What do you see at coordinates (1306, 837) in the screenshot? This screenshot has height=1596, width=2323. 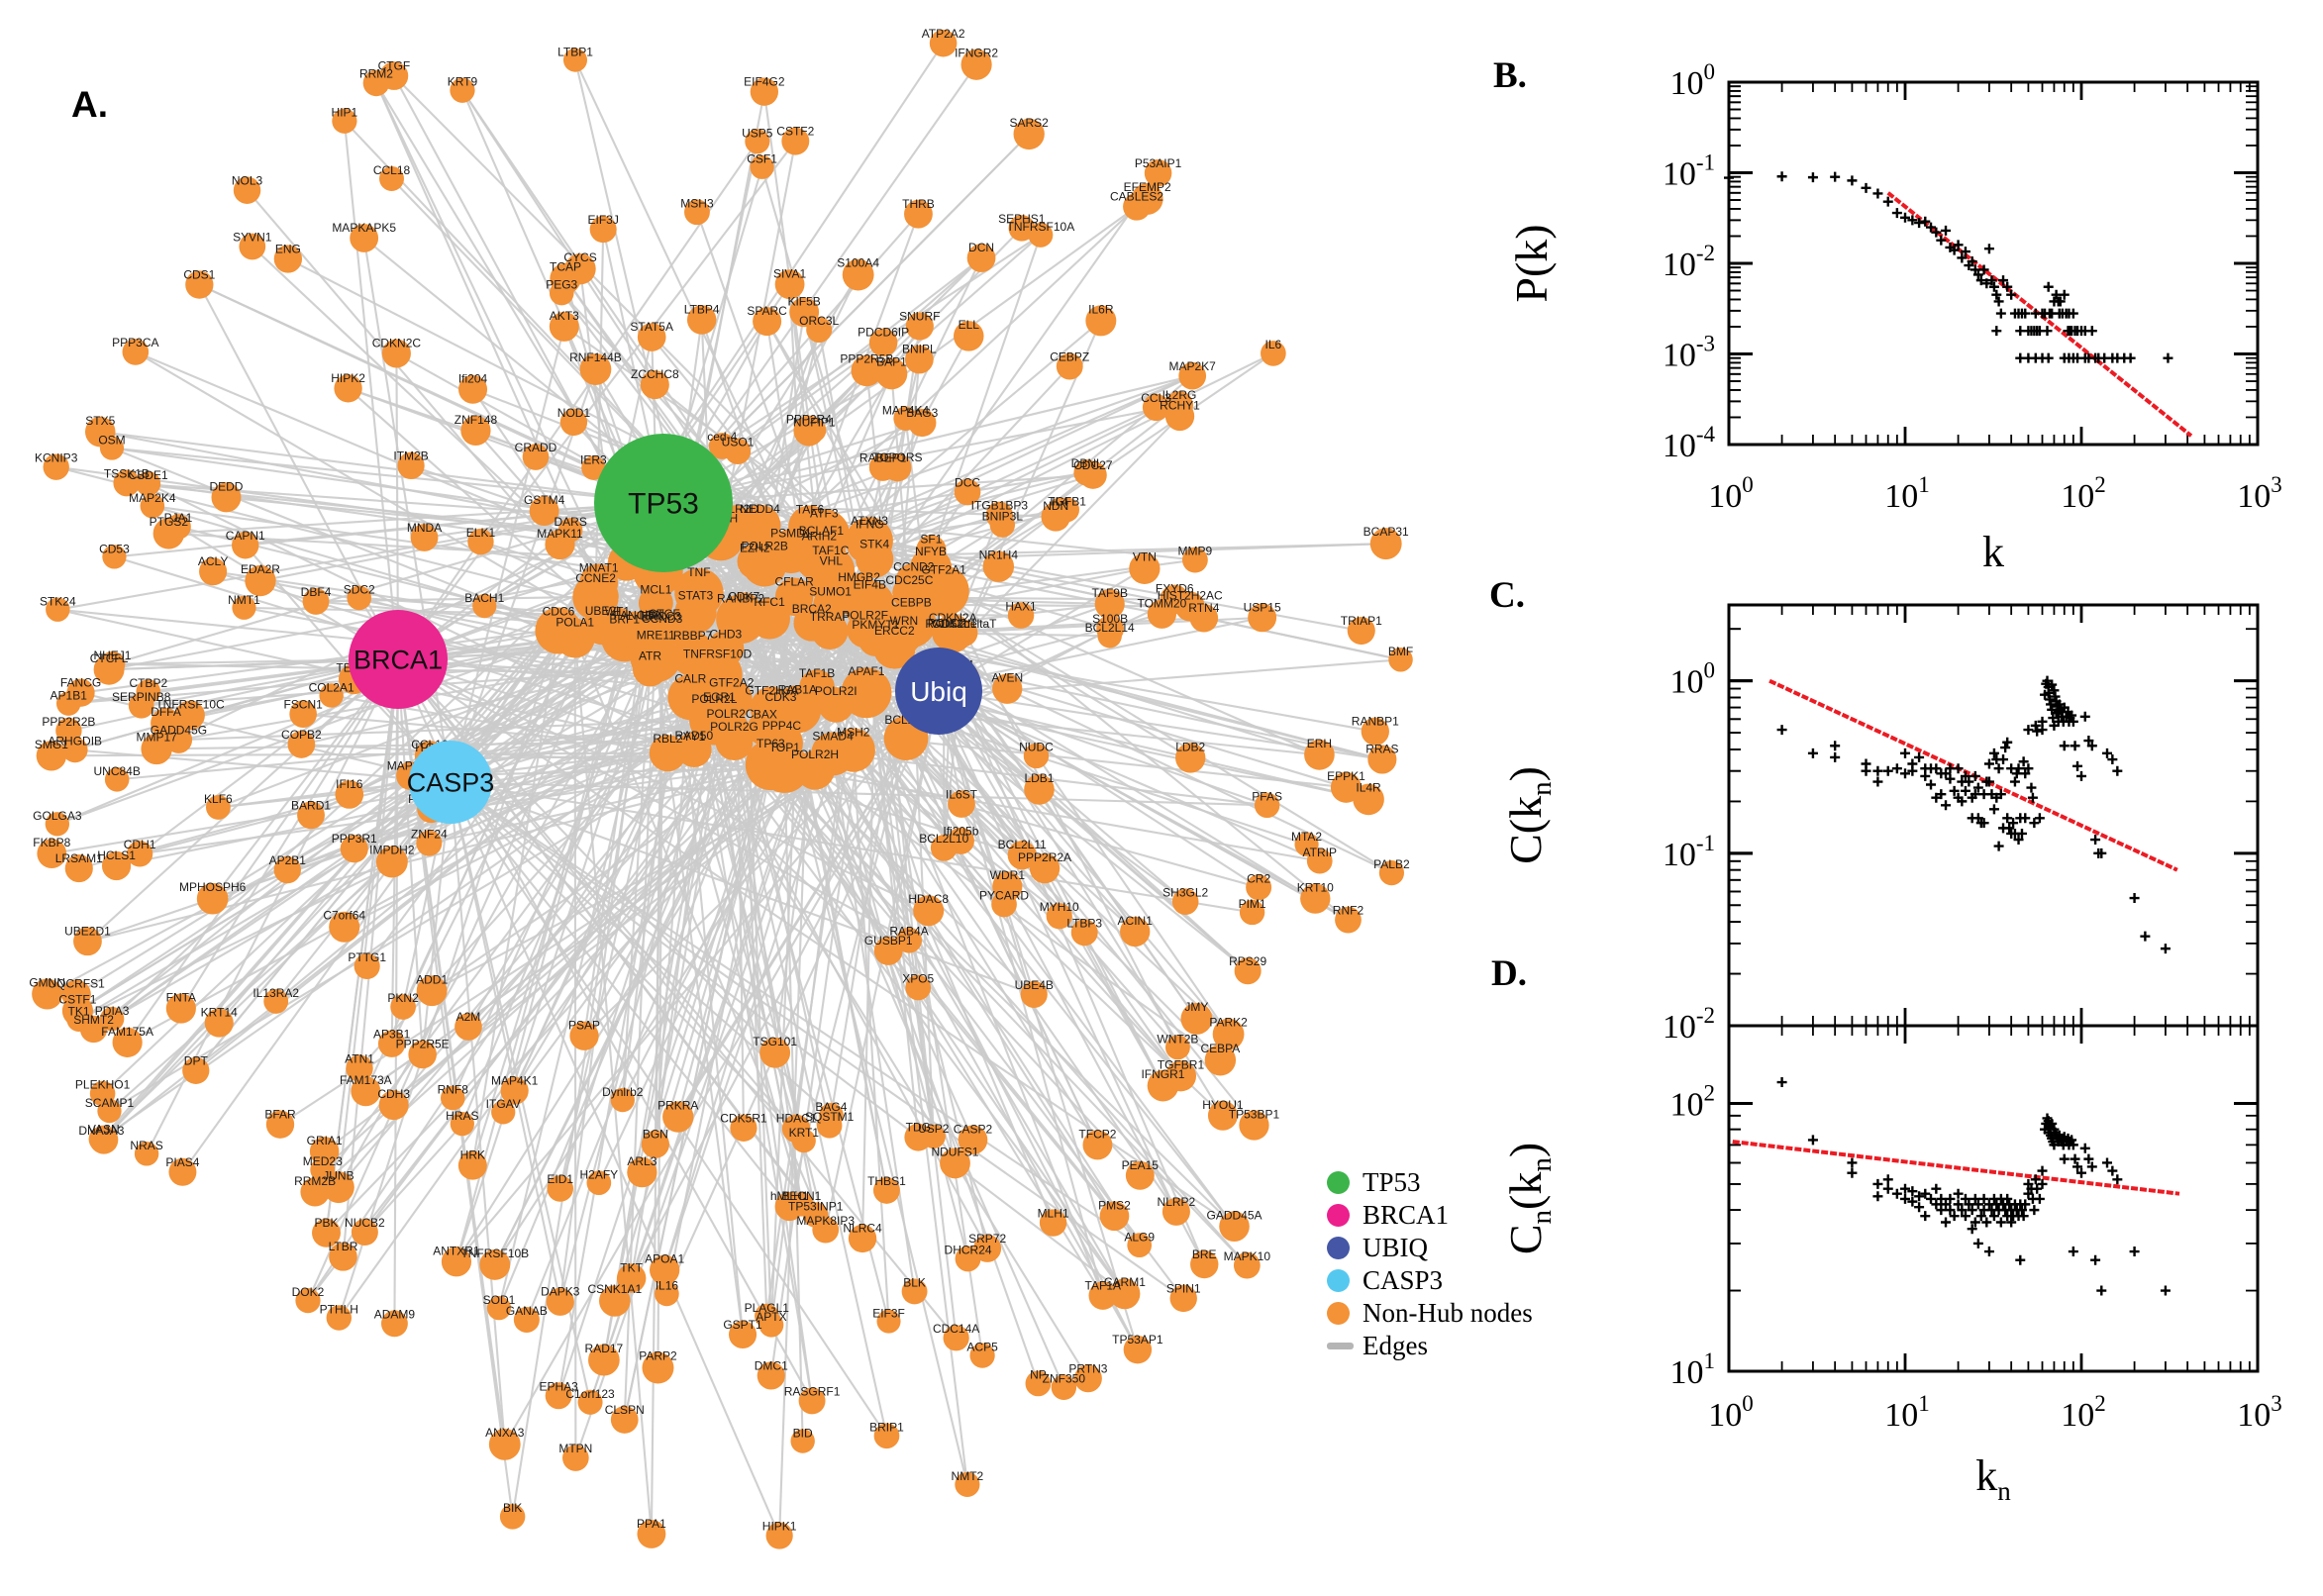 I see `network-node-label: MTA2` at bounding box center [1306, 837].